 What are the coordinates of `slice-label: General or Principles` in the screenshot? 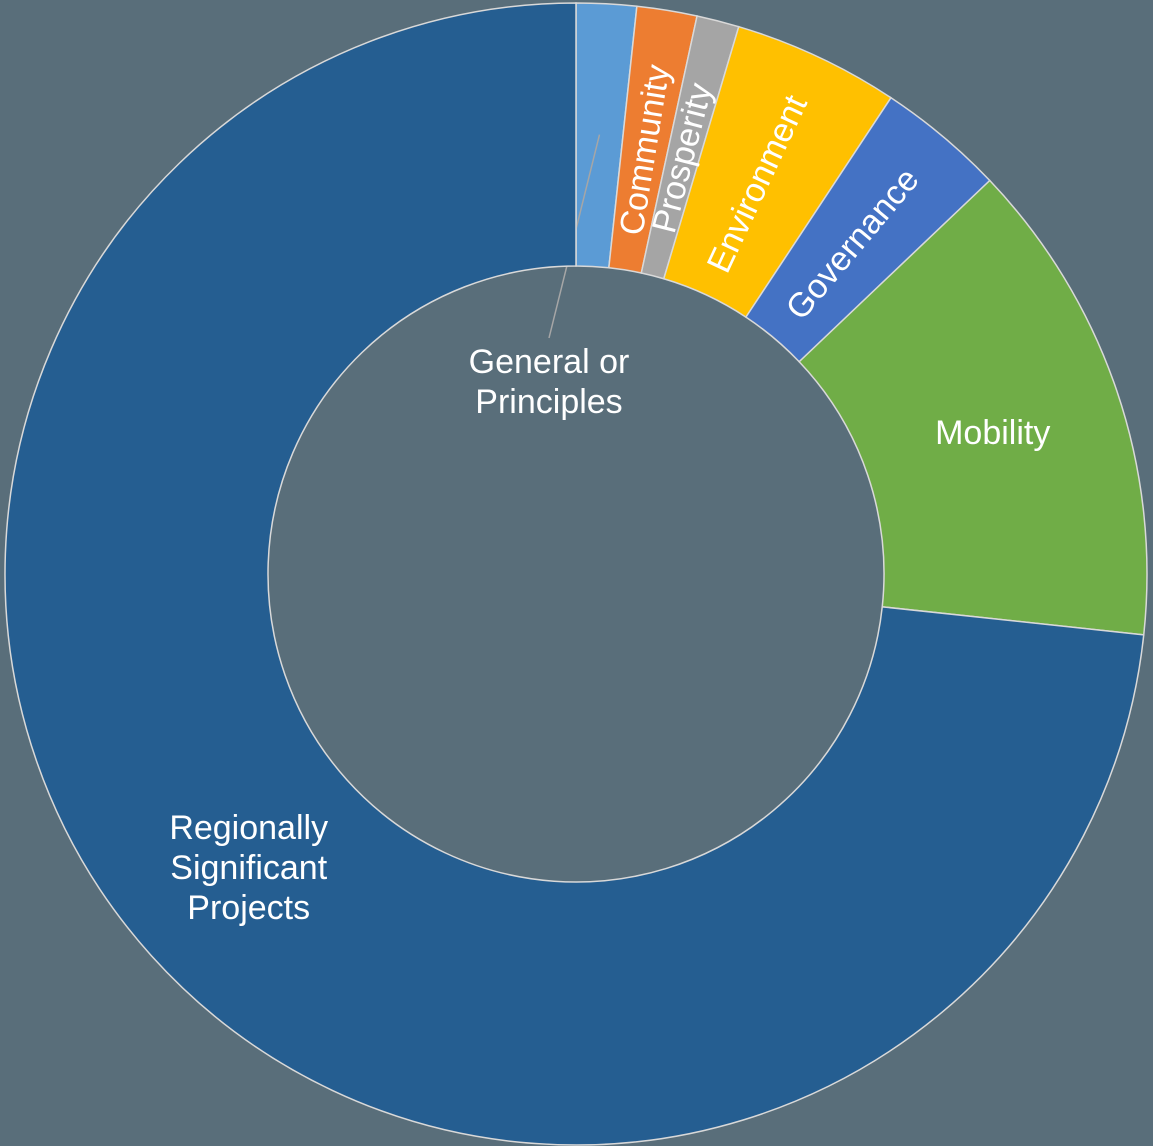 It's located at (549, 382).